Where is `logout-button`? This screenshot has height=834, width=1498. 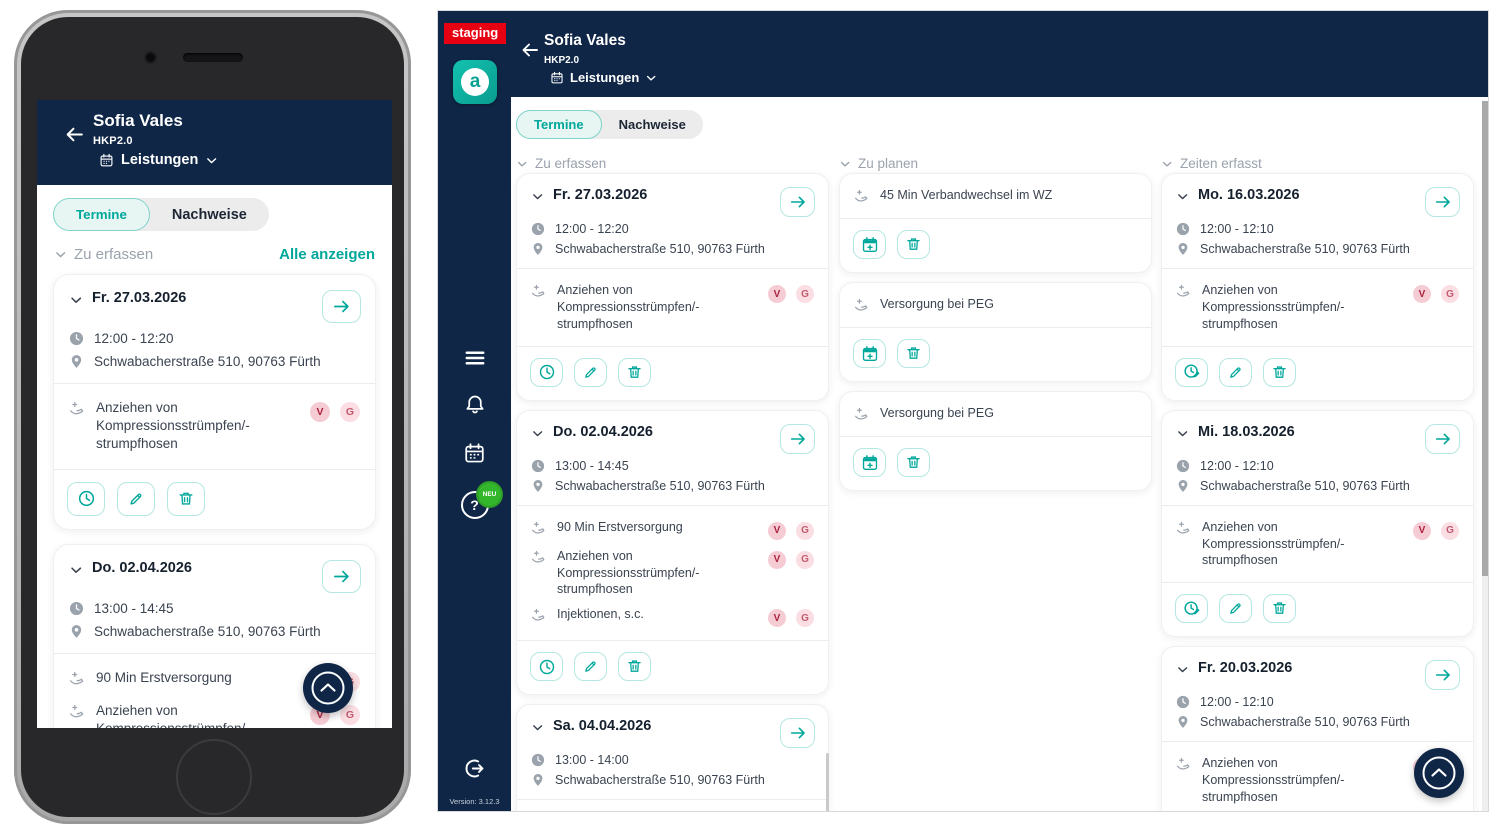 logout-button is located at coordinates (474, 768).